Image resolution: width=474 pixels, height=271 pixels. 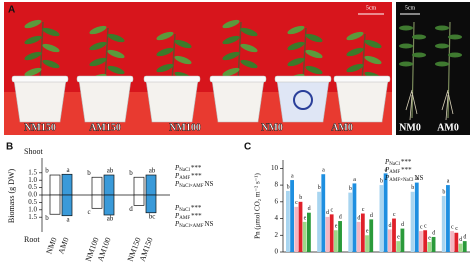 I want to click on series-label: Root, so click(x=32, y=239).